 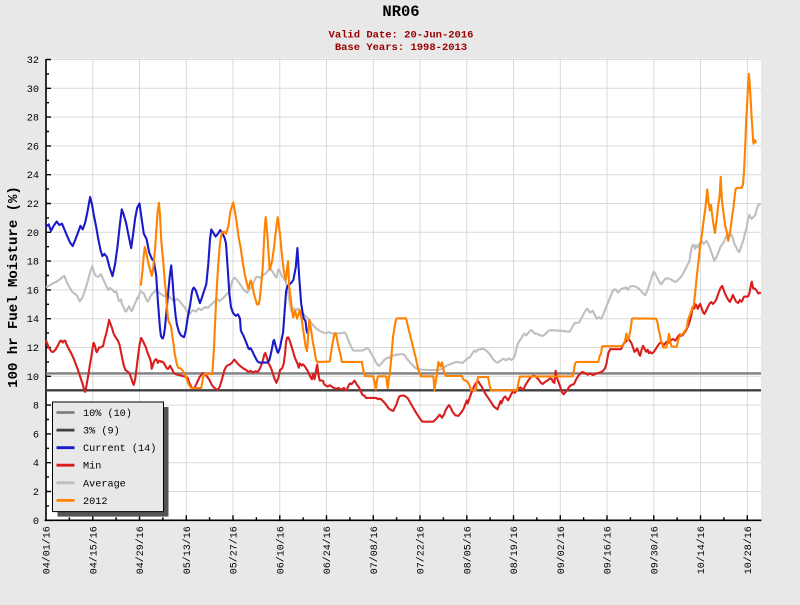 What do you see at coordinates (33, 119) in the screenshot?
I see `svg-text: 28` at bounding box center [33, 119].